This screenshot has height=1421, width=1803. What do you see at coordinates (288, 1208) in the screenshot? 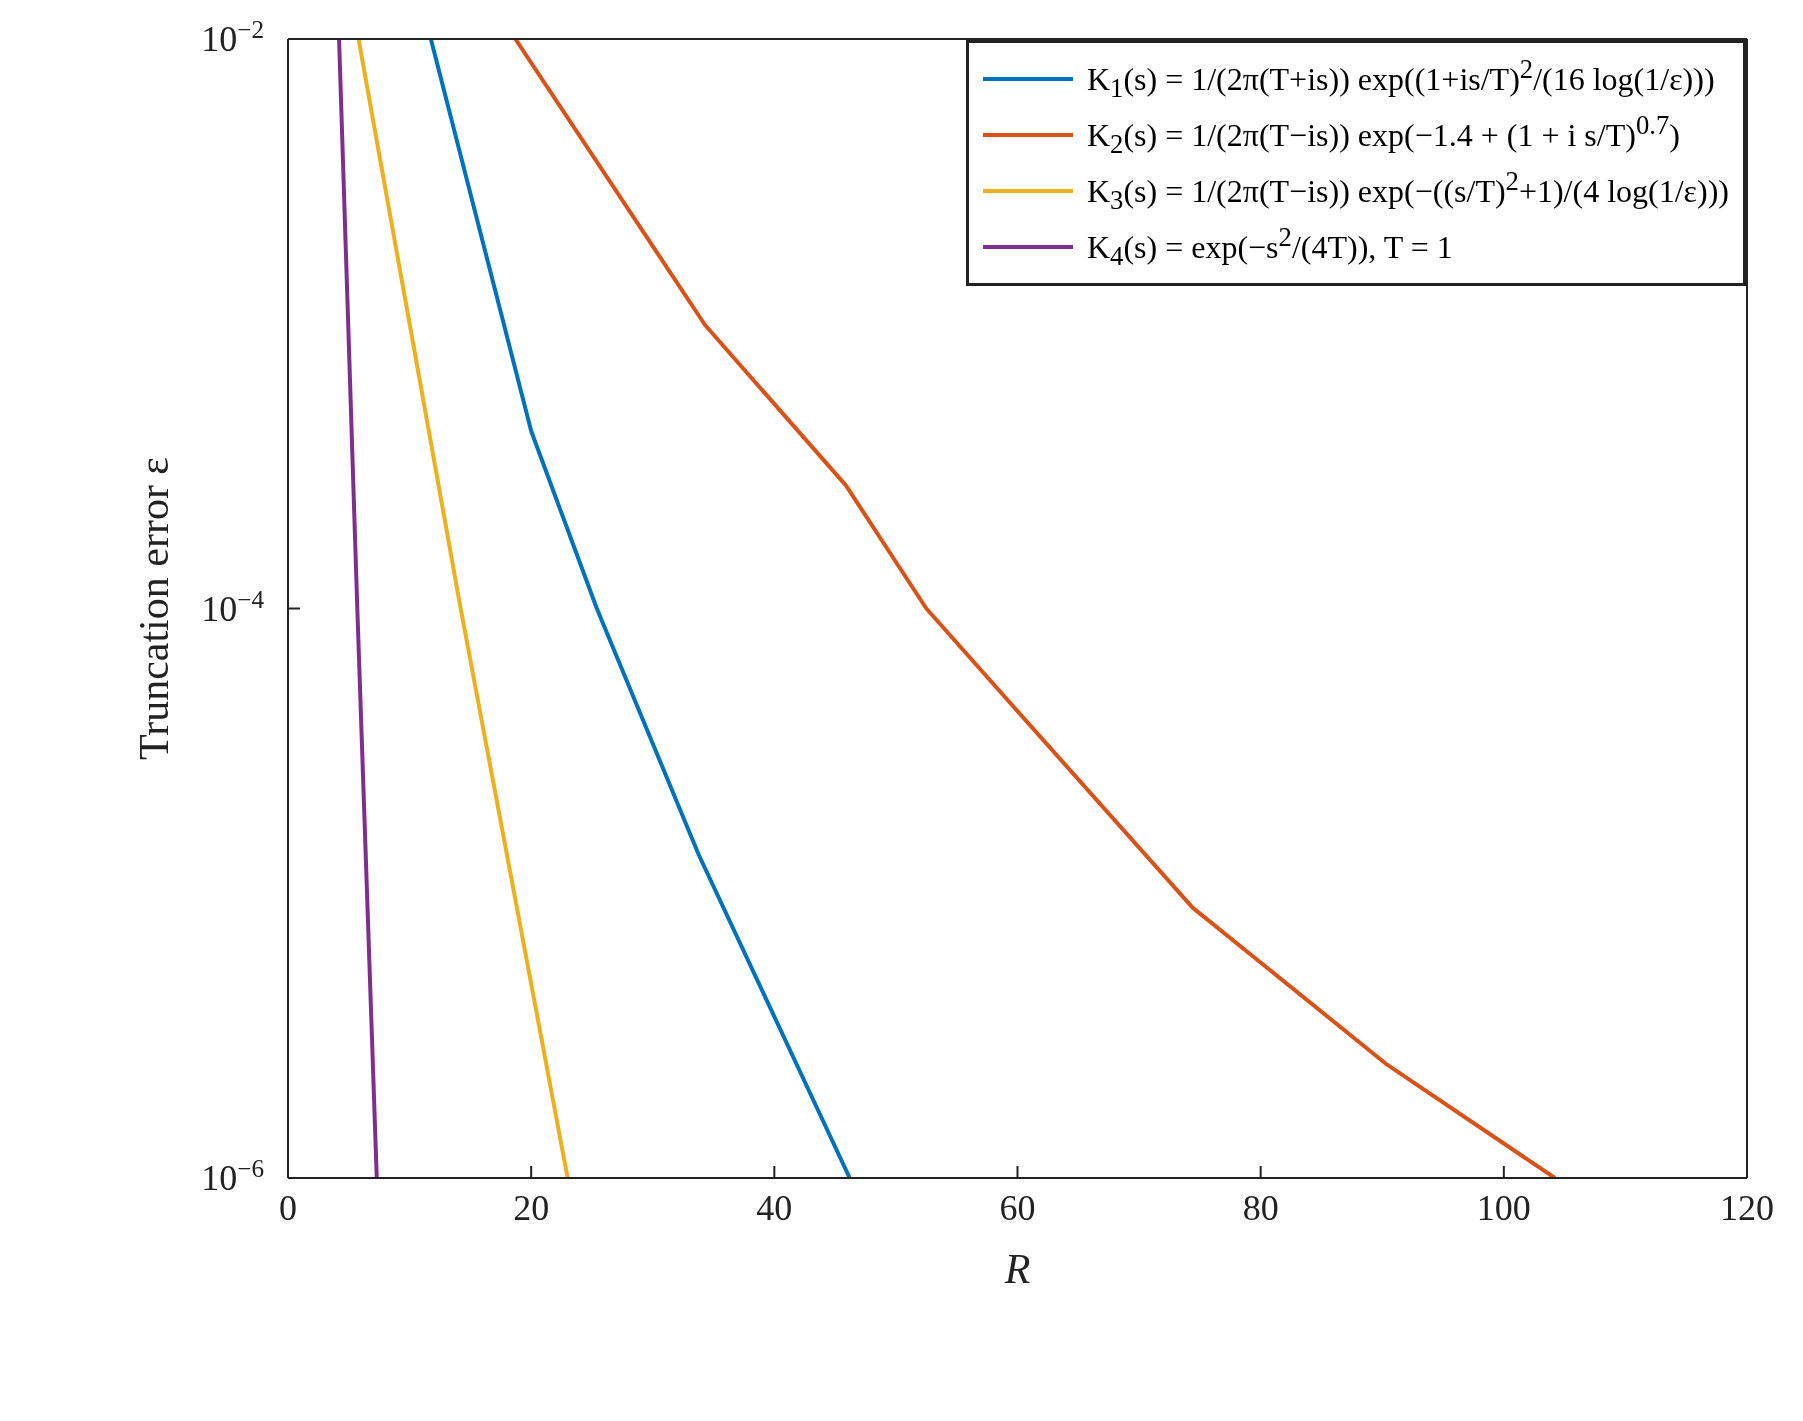
I see `x-tick-label: 0` at bounding box center [288, 1208].